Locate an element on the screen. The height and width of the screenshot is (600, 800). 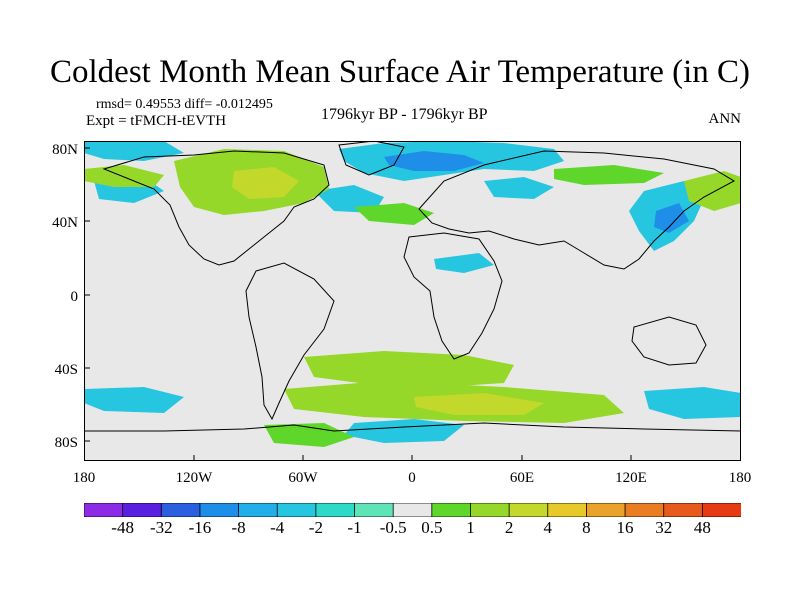
warm-anomaly-south-atlantic is located at coordinates (409, 369).